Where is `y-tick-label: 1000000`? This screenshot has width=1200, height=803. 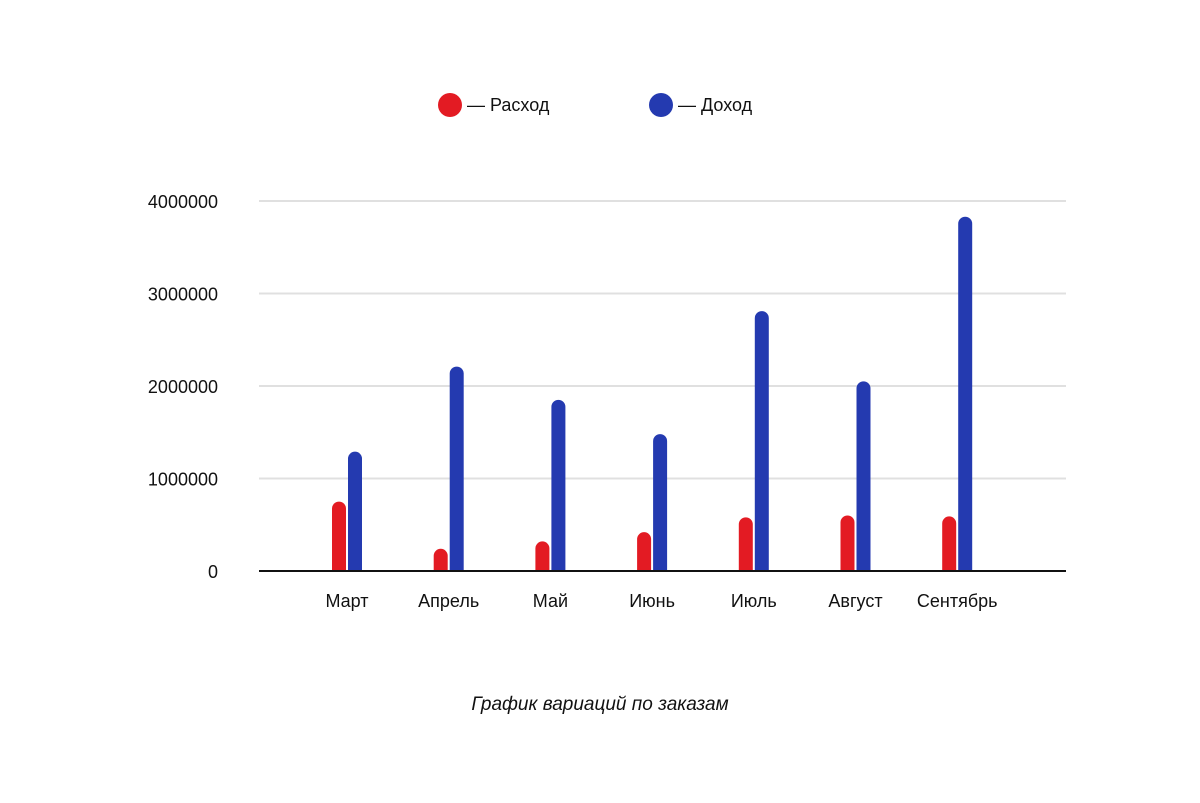
y-tick-label: 1000000 is located at coordinates (183, 480).